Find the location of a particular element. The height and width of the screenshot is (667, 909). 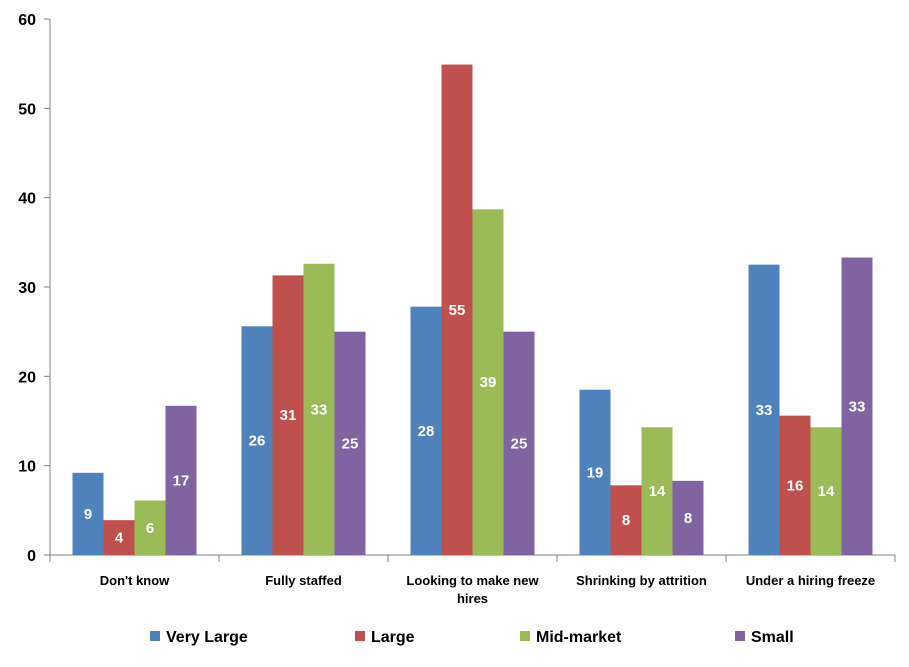

x-tick-label: Fully staffed is located at coordinates (303, 580).